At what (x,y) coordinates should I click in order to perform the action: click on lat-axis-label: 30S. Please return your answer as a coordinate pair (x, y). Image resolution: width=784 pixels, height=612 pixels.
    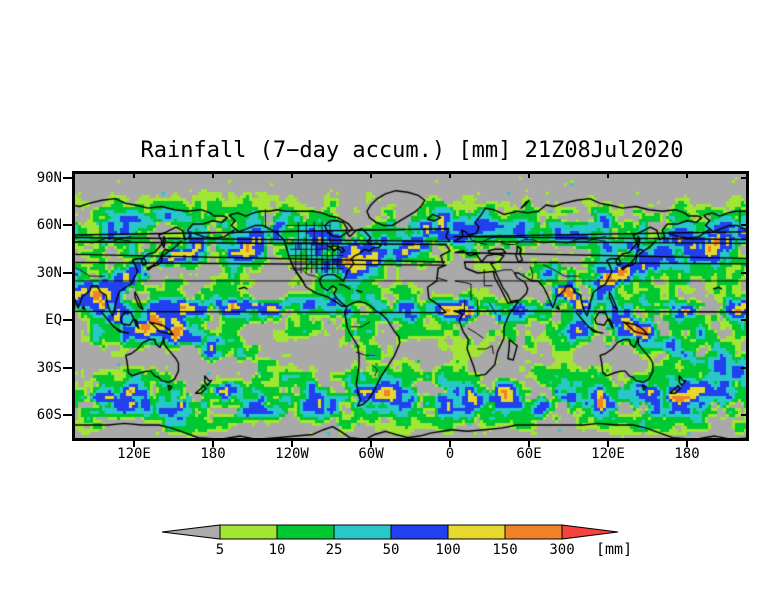
    Looking at the image, I should click on (49, 368).